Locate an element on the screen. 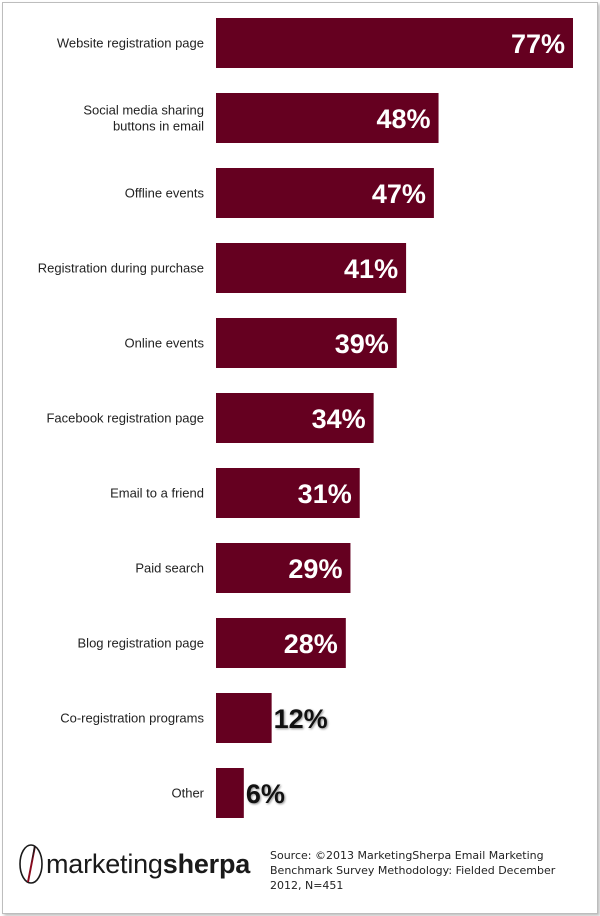 The width and height of the screenshot is (600, 916). value-label: 29% is located at coordinates (315, 569).